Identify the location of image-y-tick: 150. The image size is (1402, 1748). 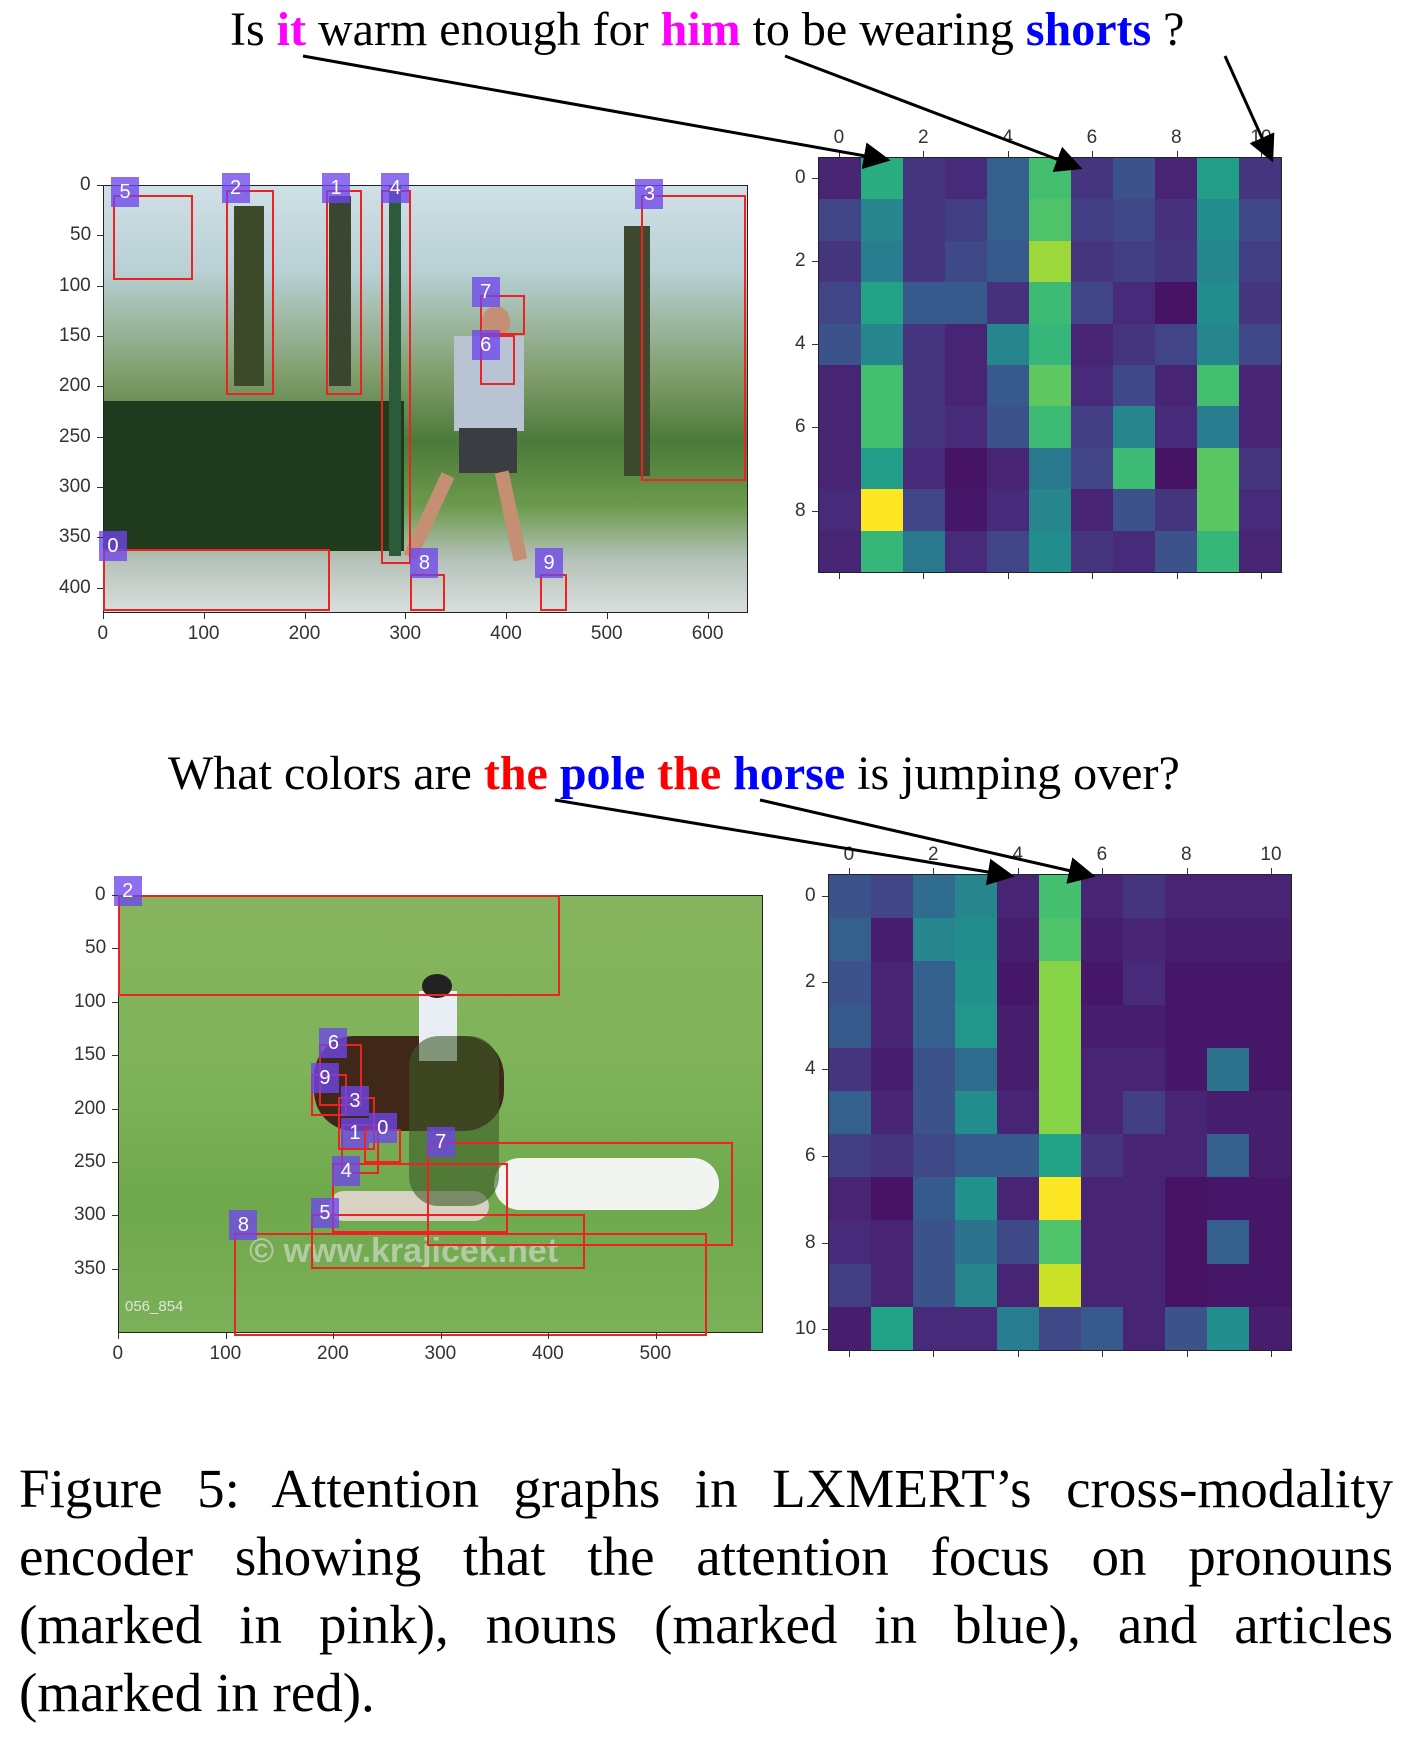
(90, 1055).